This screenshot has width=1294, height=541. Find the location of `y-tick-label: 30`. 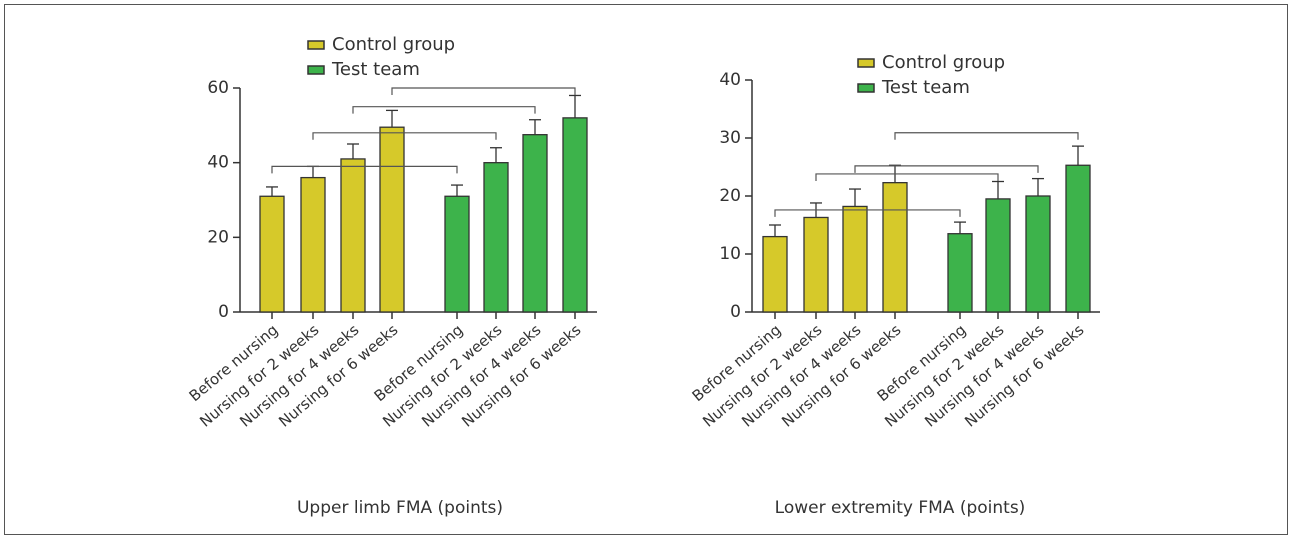

y-tick-label: 30 is located at coordinates (730, 138).